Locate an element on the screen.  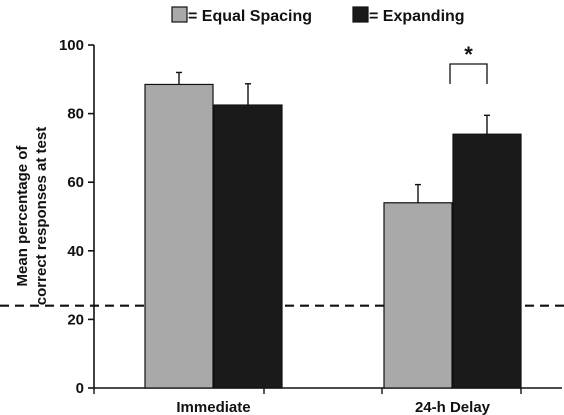
x-category-label: Immediate is located at coordinates (213, 407).